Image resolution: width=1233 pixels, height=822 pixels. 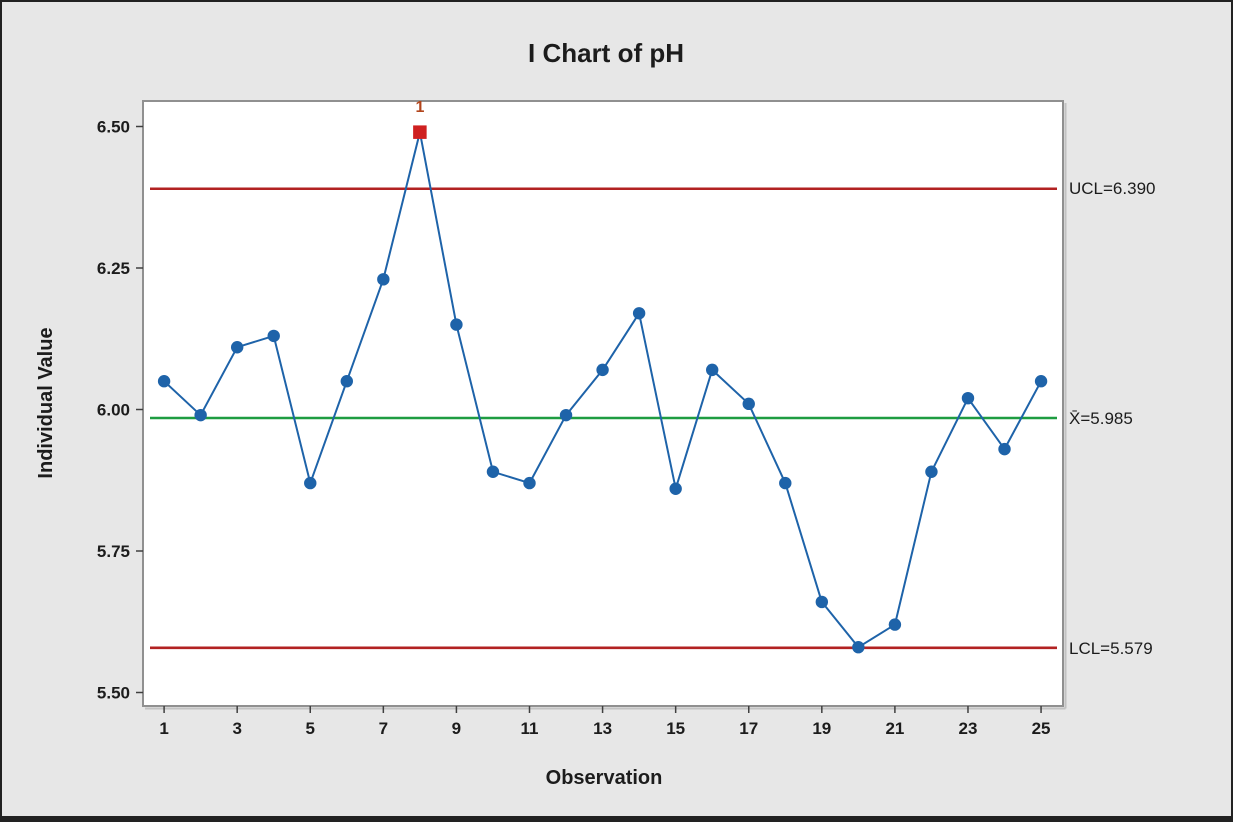 I want to click on x-tick-label: 19, so click(x=821, y=728).